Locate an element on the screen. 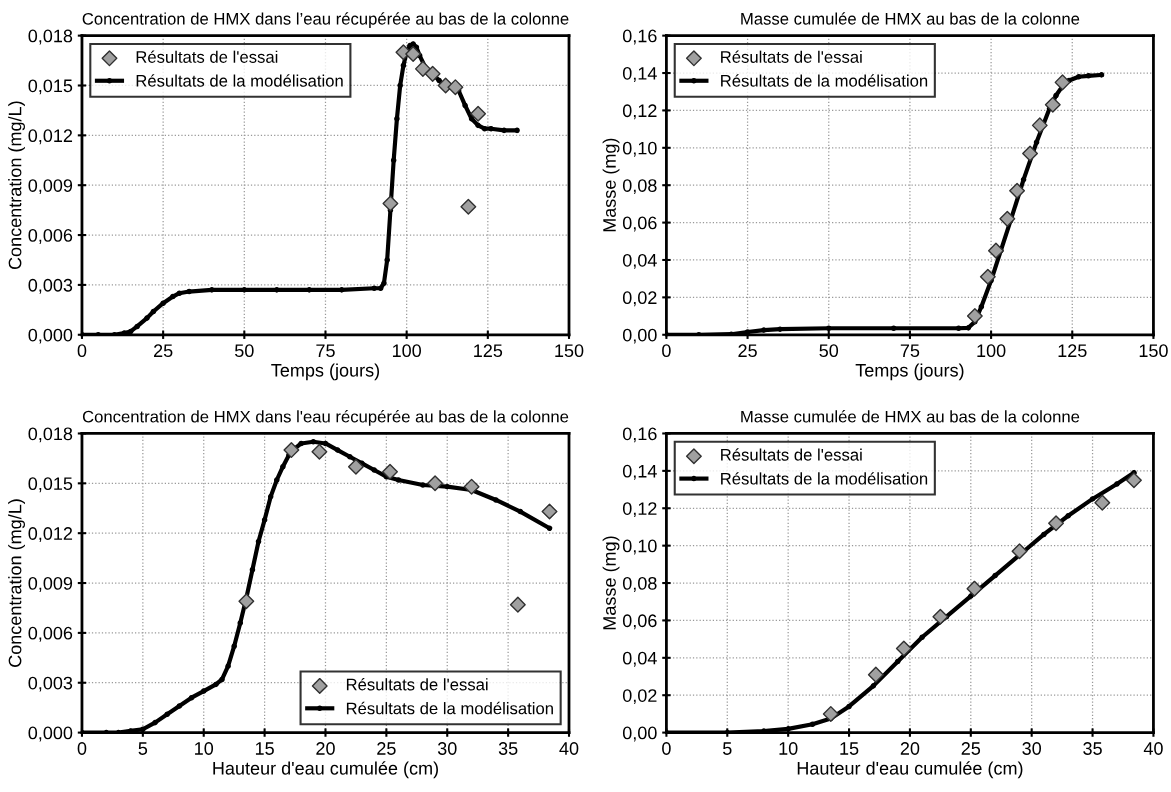 This screenshot has height=792, width=1171. chart-title: Concentration de HMX dans l'eau récupérée au bas de la colonne is located at coordinates (325, 418).